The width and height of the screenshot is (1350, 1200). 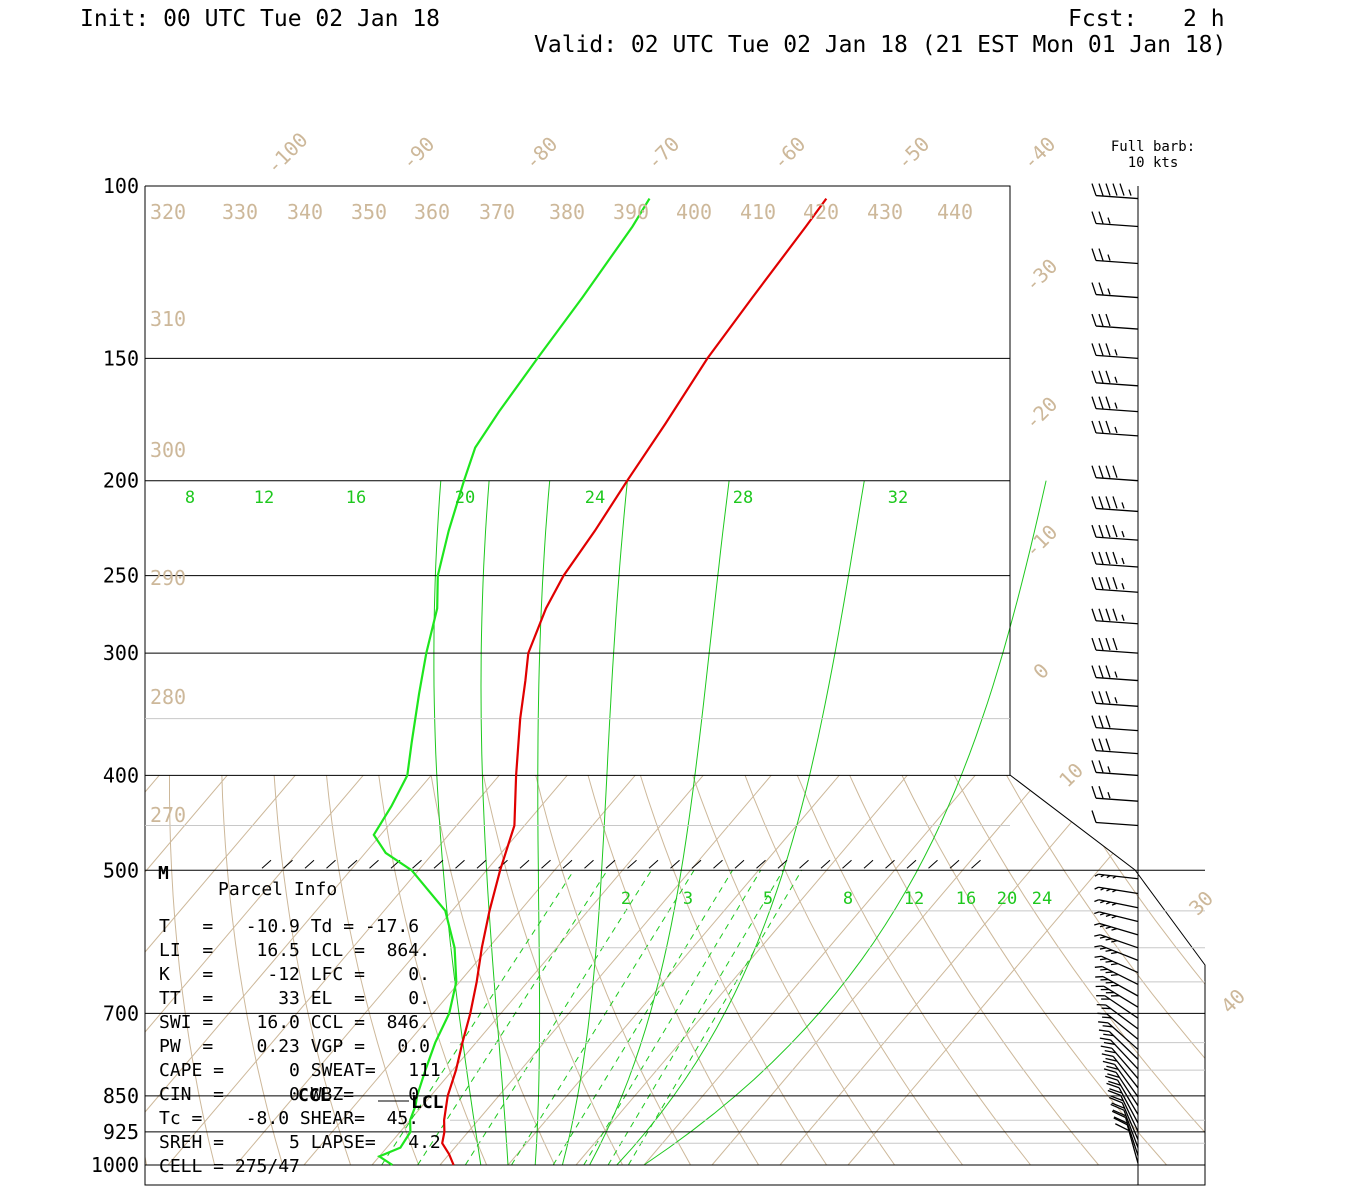 I want to click on mixing-ratio-label: 3, so click(x=688, y=899).